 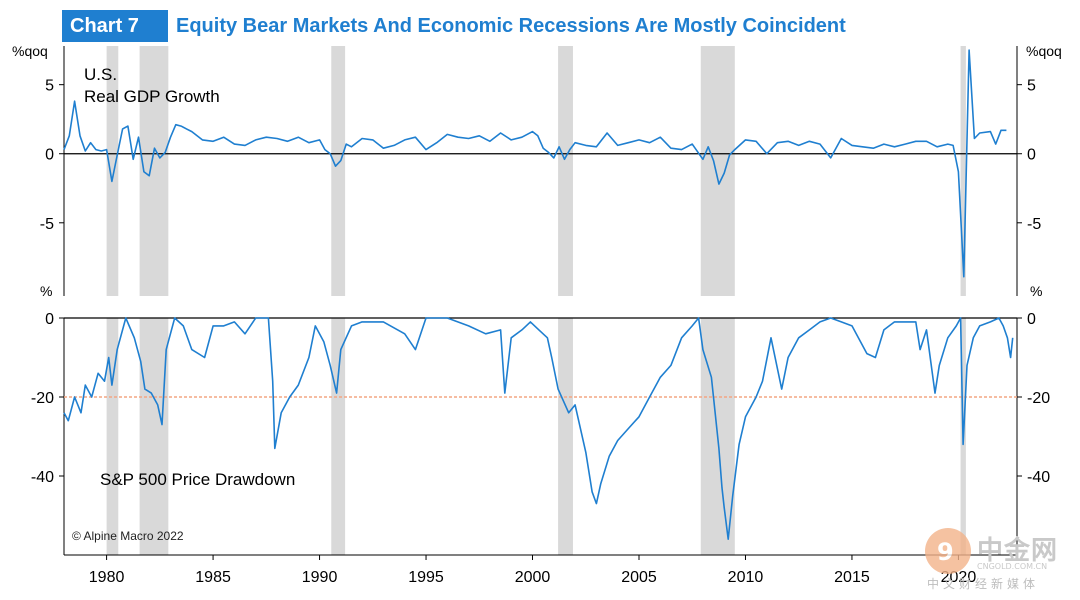 What do you see at coordinates (1038, 477) in the screenshot?
I see `drawdown-tick-label-right-2: -40` at bounding box center [1038, 477].